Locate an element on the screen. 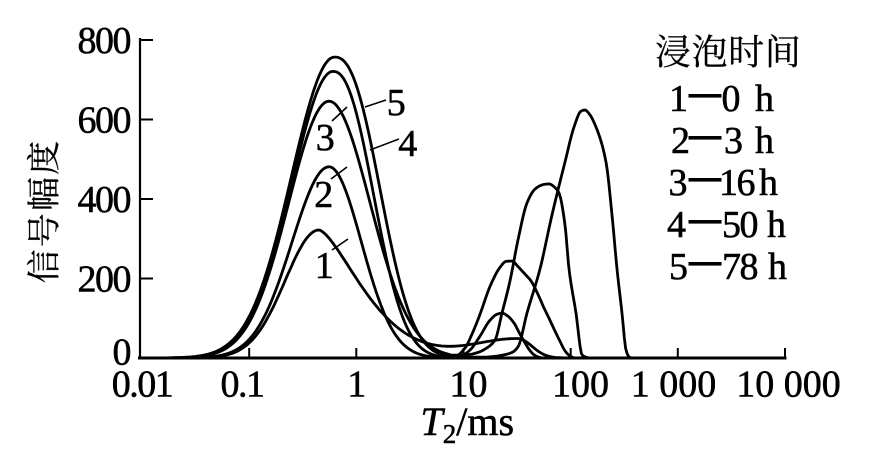  svg-text: 0.01 is located at coordinates (142, 385).